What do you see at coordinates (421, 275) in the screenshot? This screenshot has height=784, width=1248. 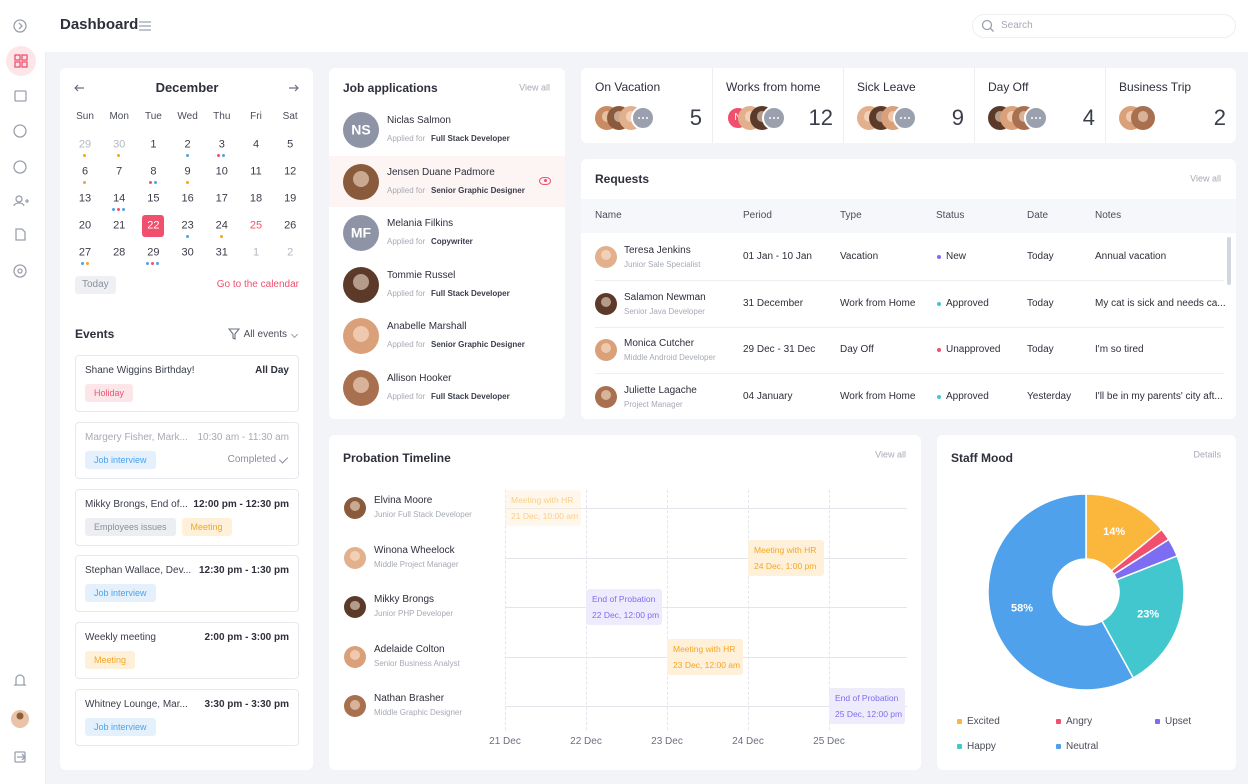 I see `applicant-name: Tommie Russel` at bounding box center [421, 275].